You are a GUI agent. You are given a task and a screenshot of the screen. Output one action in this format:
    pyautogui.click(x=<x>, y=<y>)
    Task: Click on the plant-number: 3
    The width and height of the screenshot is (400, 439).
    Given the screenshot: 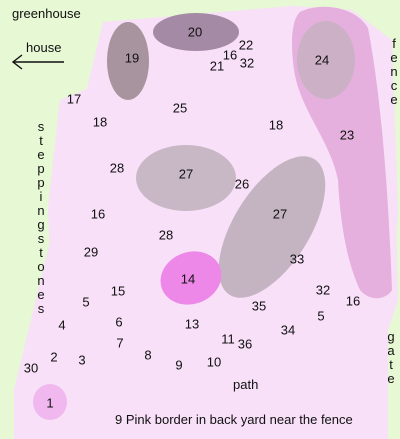 What is the action you would take?
    pyautogui.click(x=82, y=360)
    